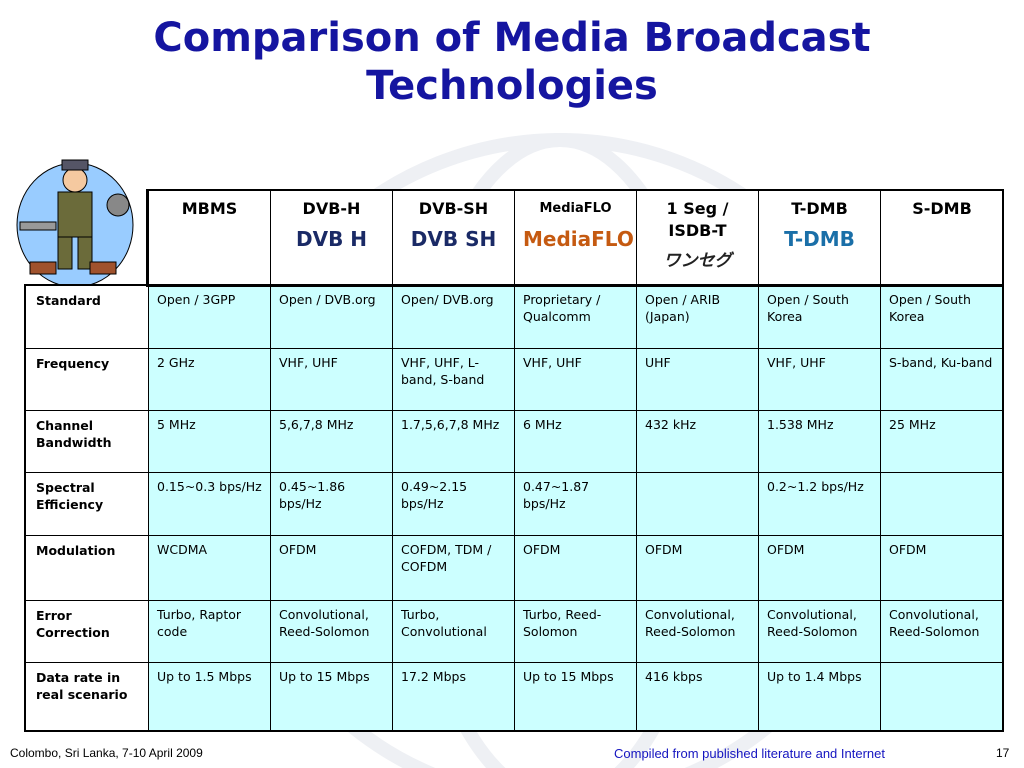  I want to click on row-header: Data rate in real scenario, so click(87, 697).